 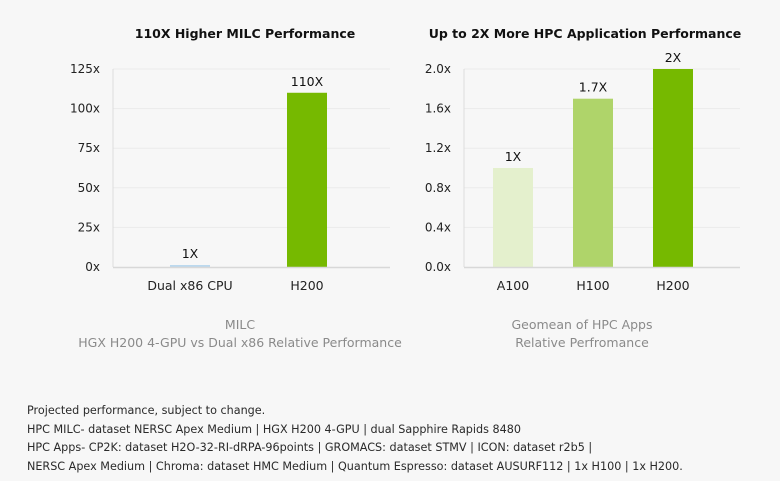 What do you see at coordinates (438, 188) in the screenshot?
I see `right-ytick-label: 0.8x` at bounding box center [438, 188].